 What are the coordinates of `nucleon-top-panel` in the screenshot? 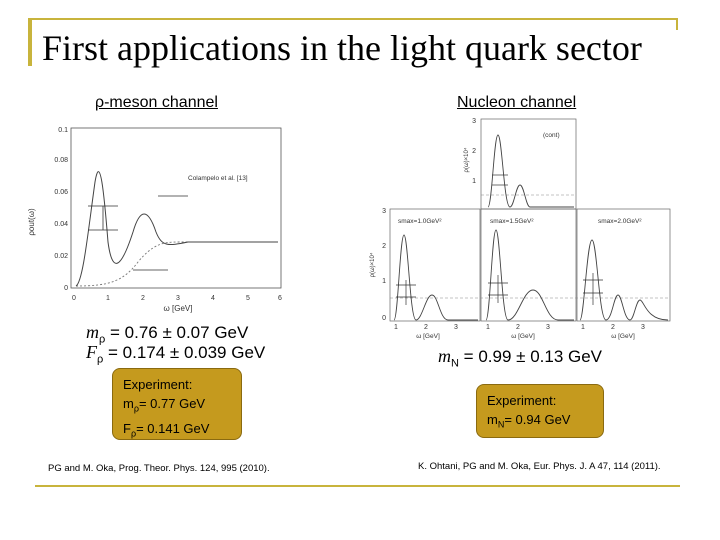 It's located at (528, 164).